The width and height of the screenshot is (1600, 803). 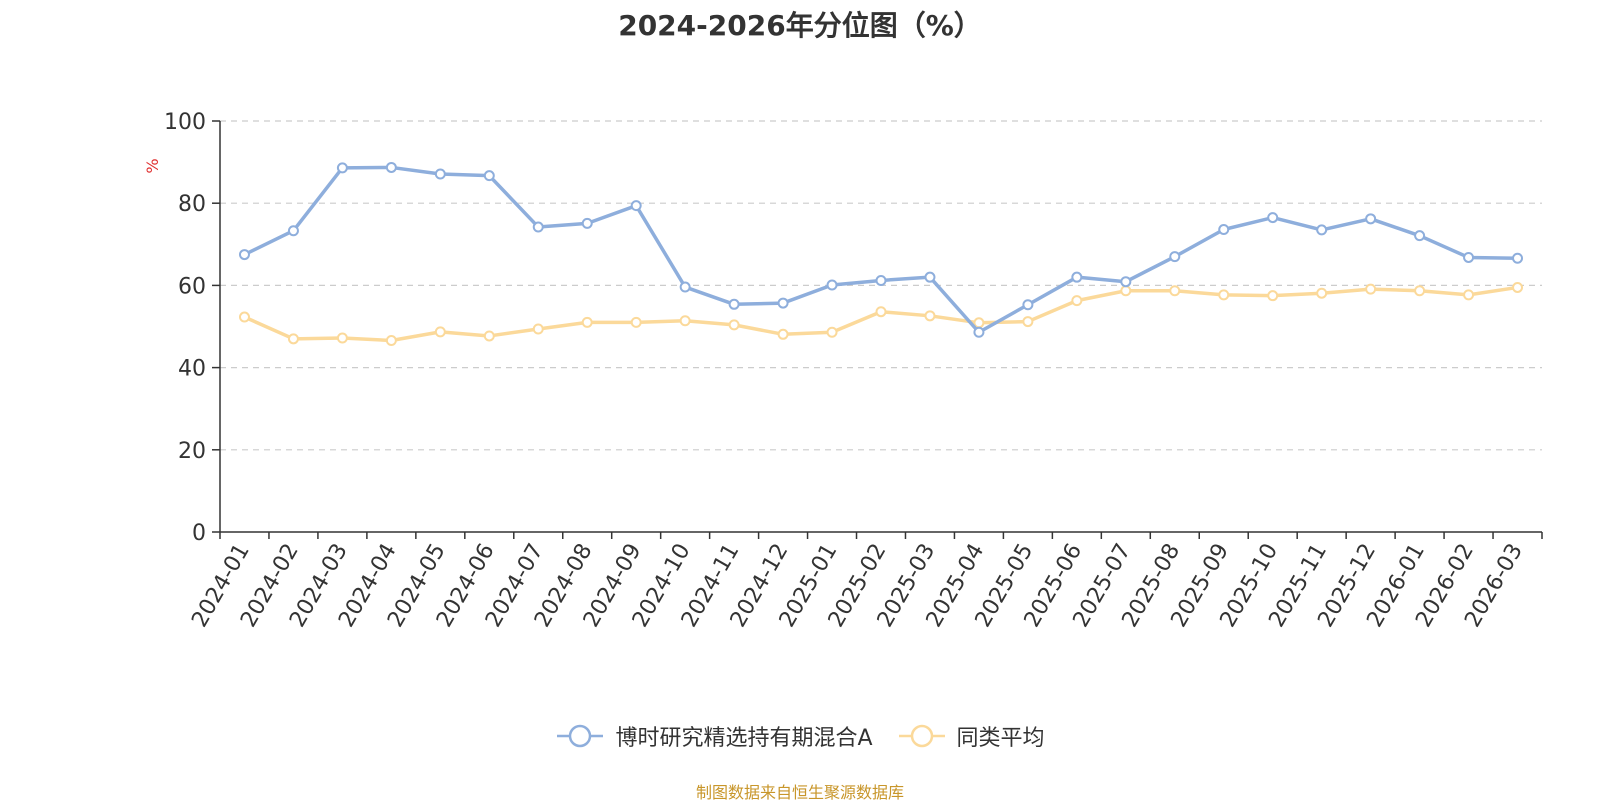 What do you see at coordinates (192, 369) in the screenshot?
I see `y-tick-label: 40` at bounding box center [192, 369].